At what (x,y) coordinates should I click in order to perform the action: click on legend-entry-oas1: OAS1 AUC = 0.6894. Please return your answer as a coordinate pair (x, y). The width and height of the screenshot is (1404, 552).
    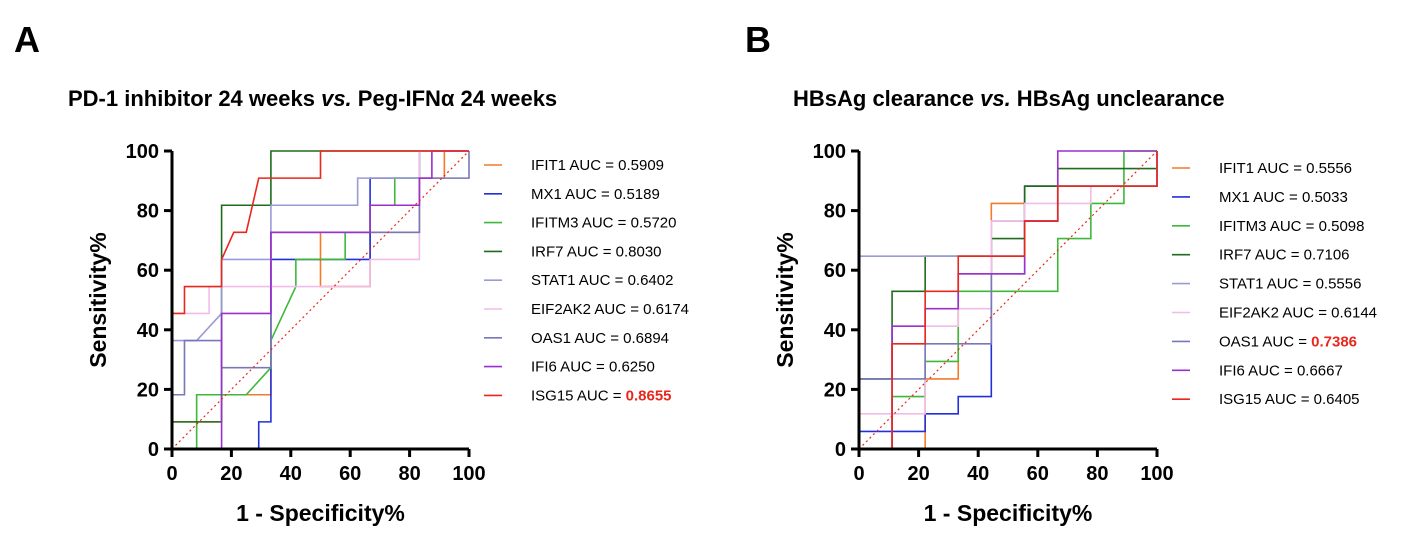
    Looking at the image, I should click on (600, 338).